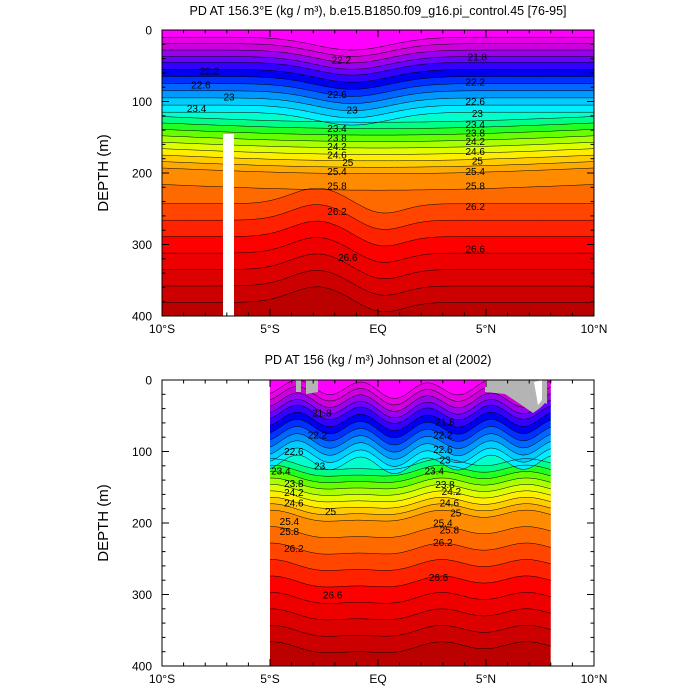 Image resolution: width=700 pixels, height=700 pixels. Describe the element at coordinates (378, 360) in the screenshot. I see `panel-observations-title: PD AT 156 (kg / m³) Johnson et al (2002)` at that location.